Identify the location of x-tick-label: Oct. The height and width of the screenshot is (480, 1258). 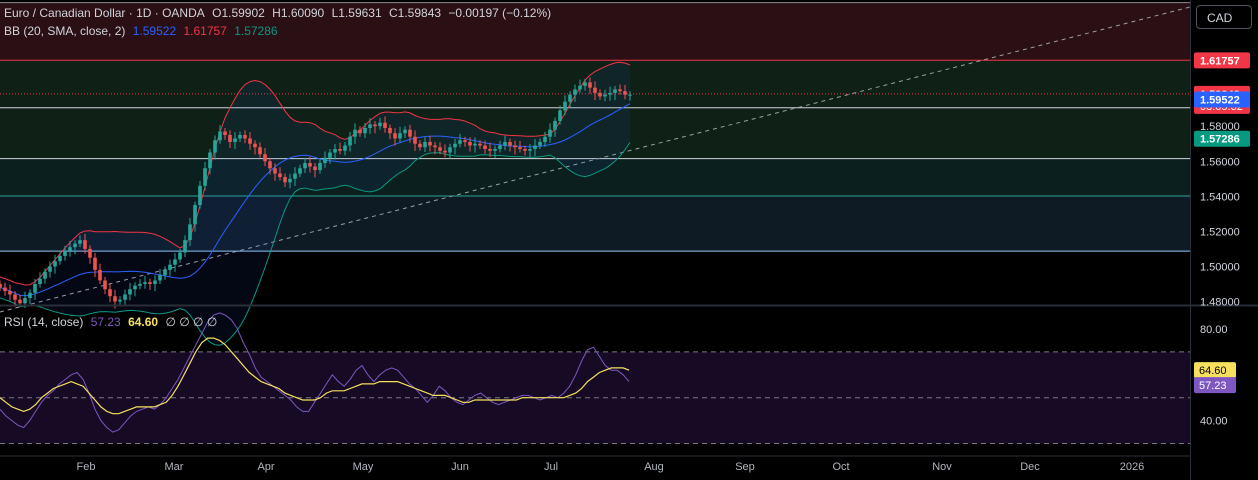
(840, 467).